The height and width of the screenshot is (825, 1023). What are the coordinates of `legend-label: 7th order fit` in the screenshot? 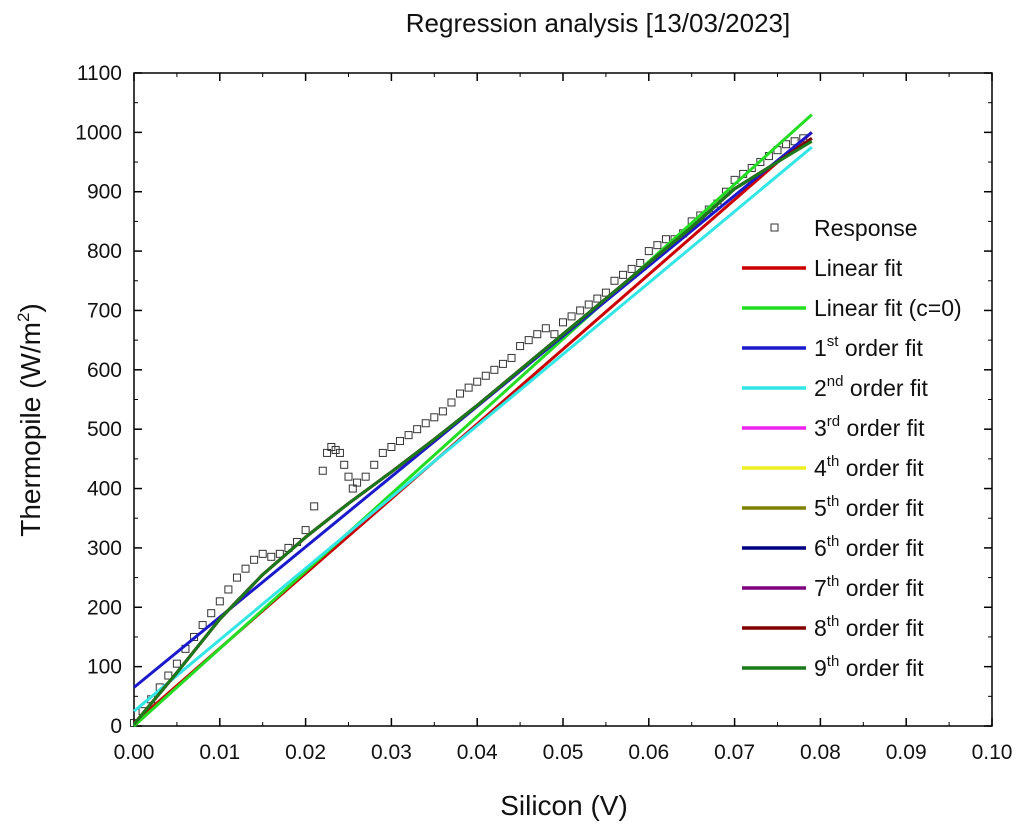 It's located at (869, 587).